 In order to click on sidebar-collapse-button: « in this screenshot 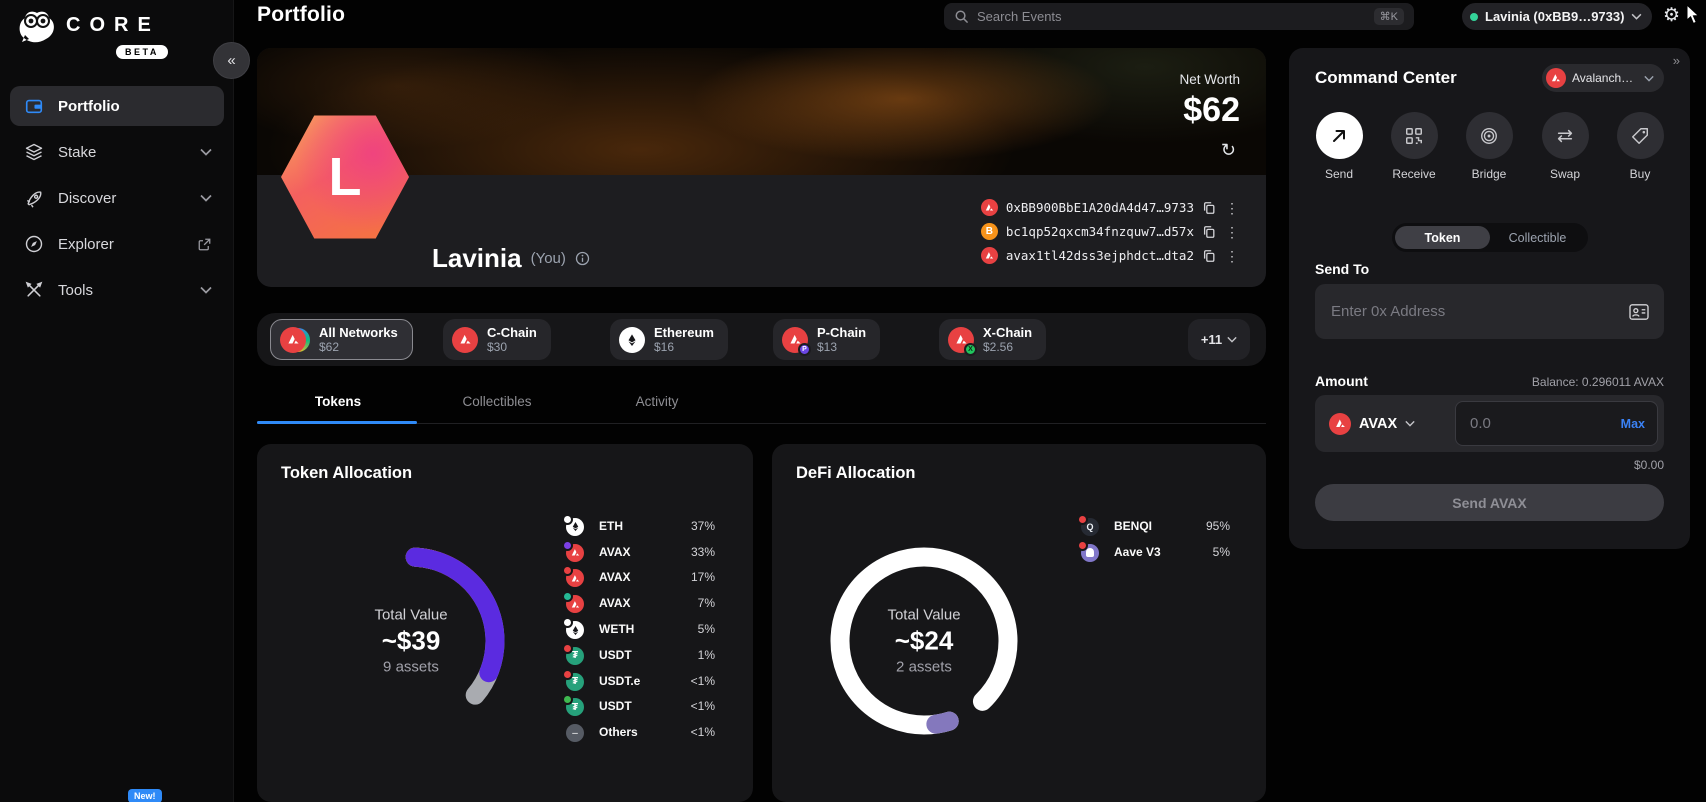, I will do `click(231, 60)`.